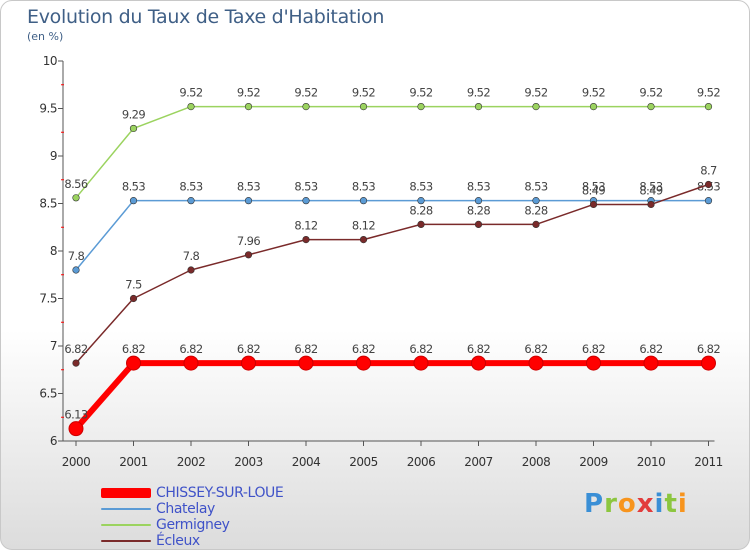  What do you see at coordinates (363, 462) in the screenshot?
I see `x-tick-label: 2005` at bounding box center [363, 462].